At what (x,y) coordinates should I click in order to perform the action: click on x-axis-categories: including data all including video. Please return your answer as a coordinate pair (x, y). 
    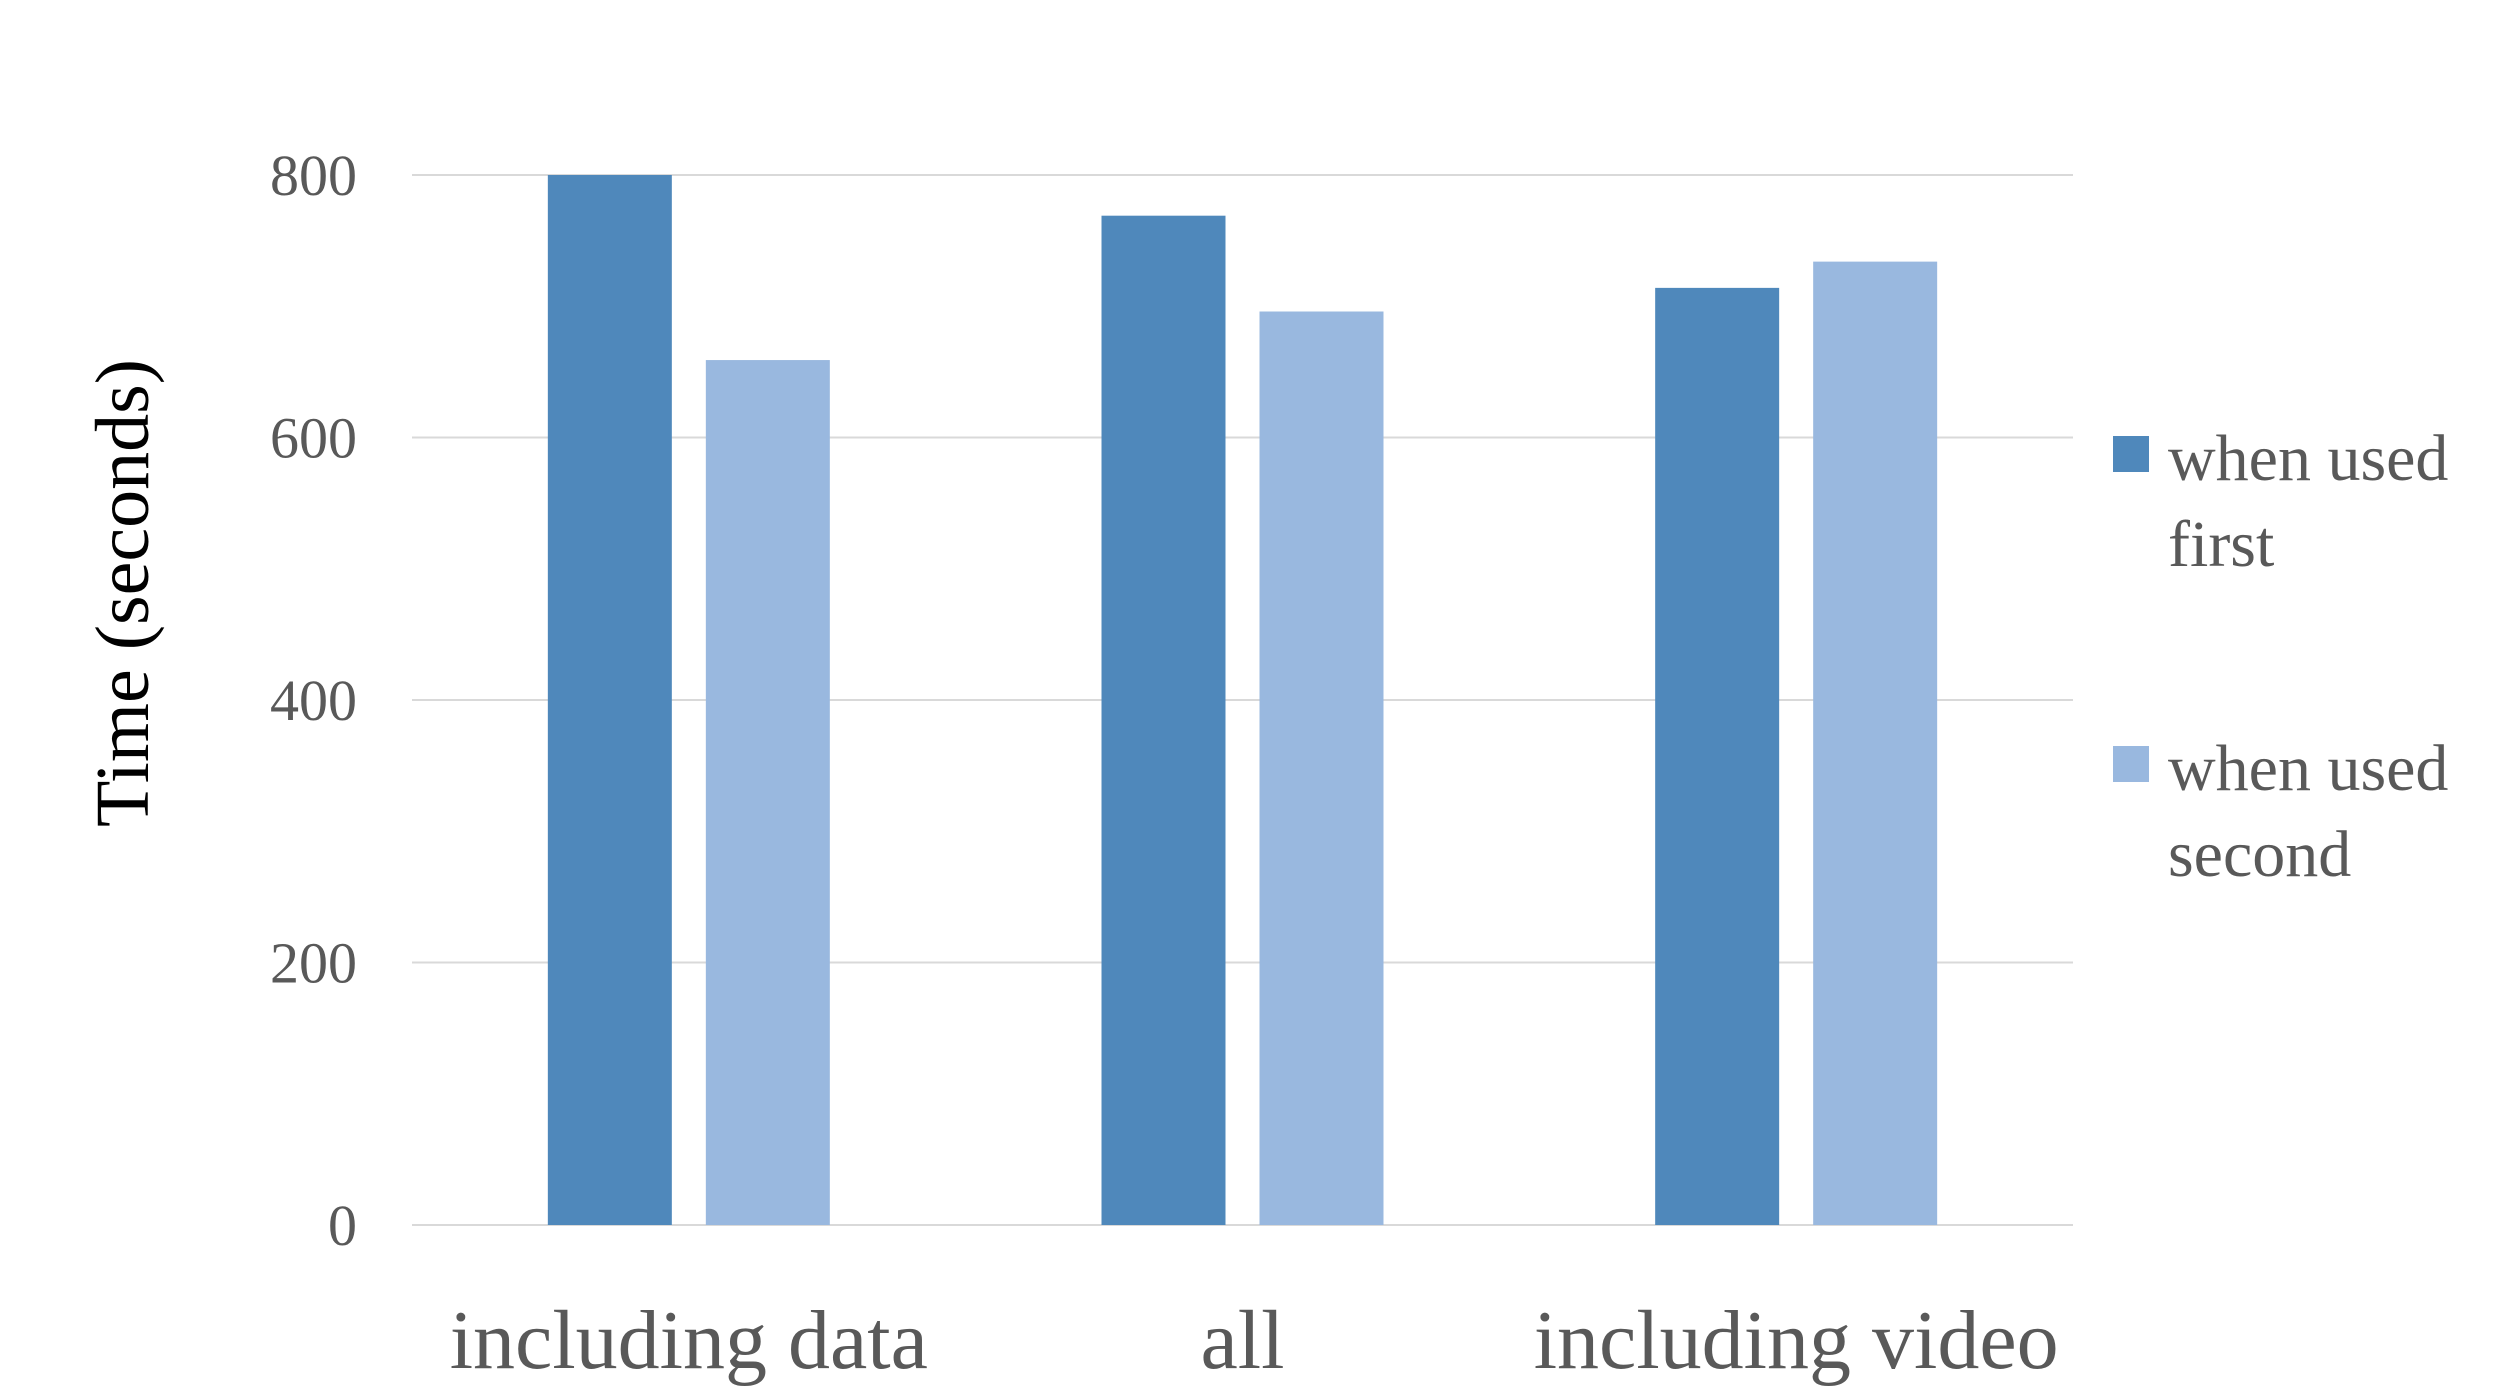
    Looking at the image, I should click on (1254, 1340).